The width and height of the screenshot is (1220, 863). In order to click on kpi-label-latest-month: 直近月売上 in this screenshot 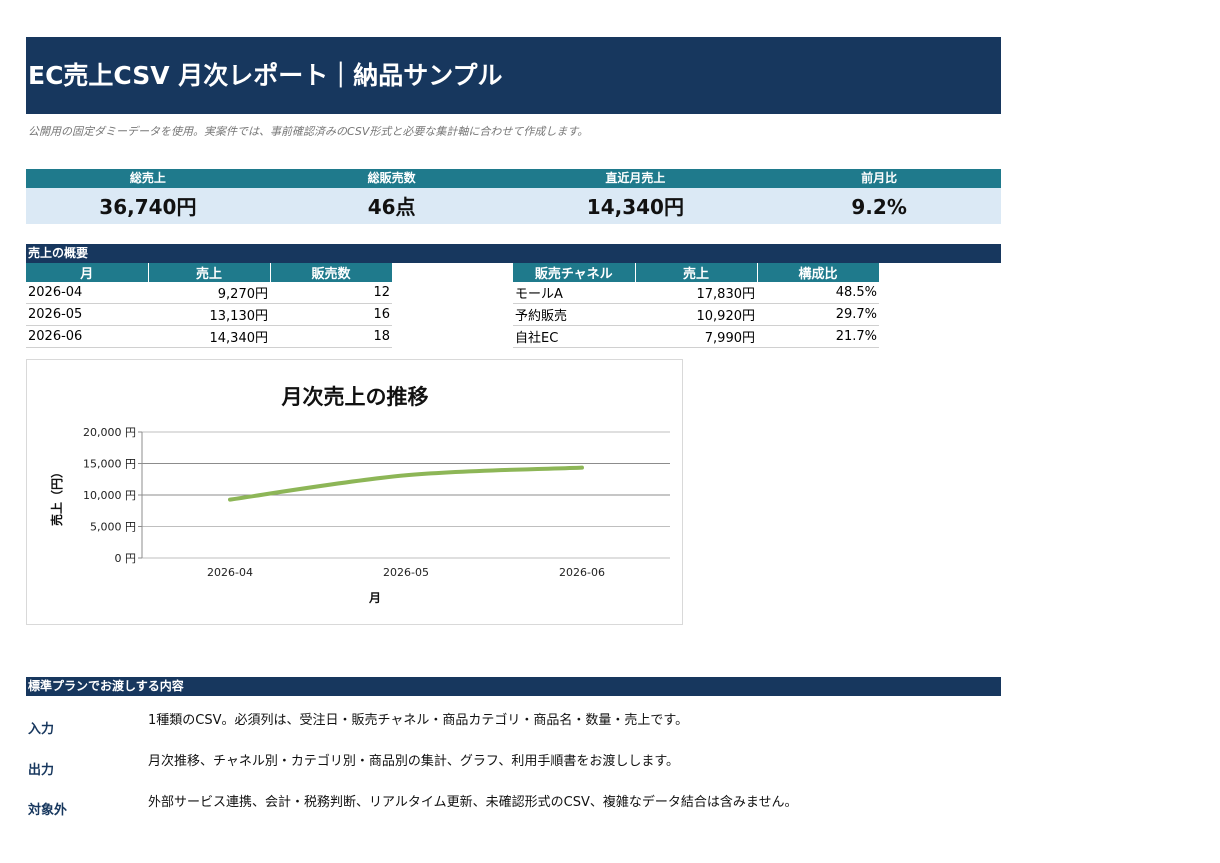, I will do `click(635, 178)`.